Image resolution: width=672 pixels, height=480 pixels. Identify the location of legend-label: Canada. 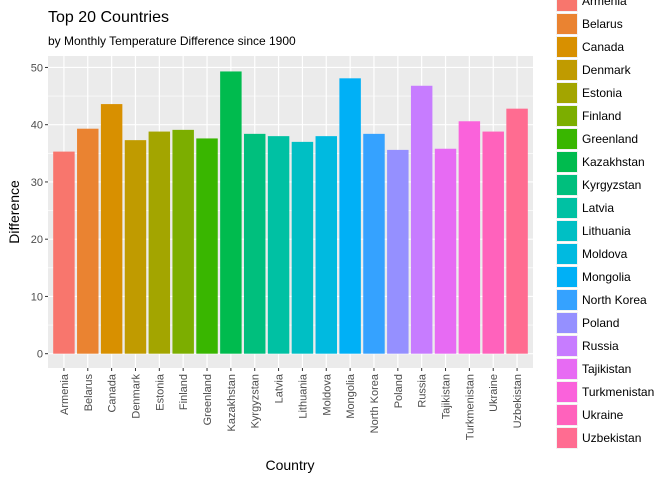
(603, 47).